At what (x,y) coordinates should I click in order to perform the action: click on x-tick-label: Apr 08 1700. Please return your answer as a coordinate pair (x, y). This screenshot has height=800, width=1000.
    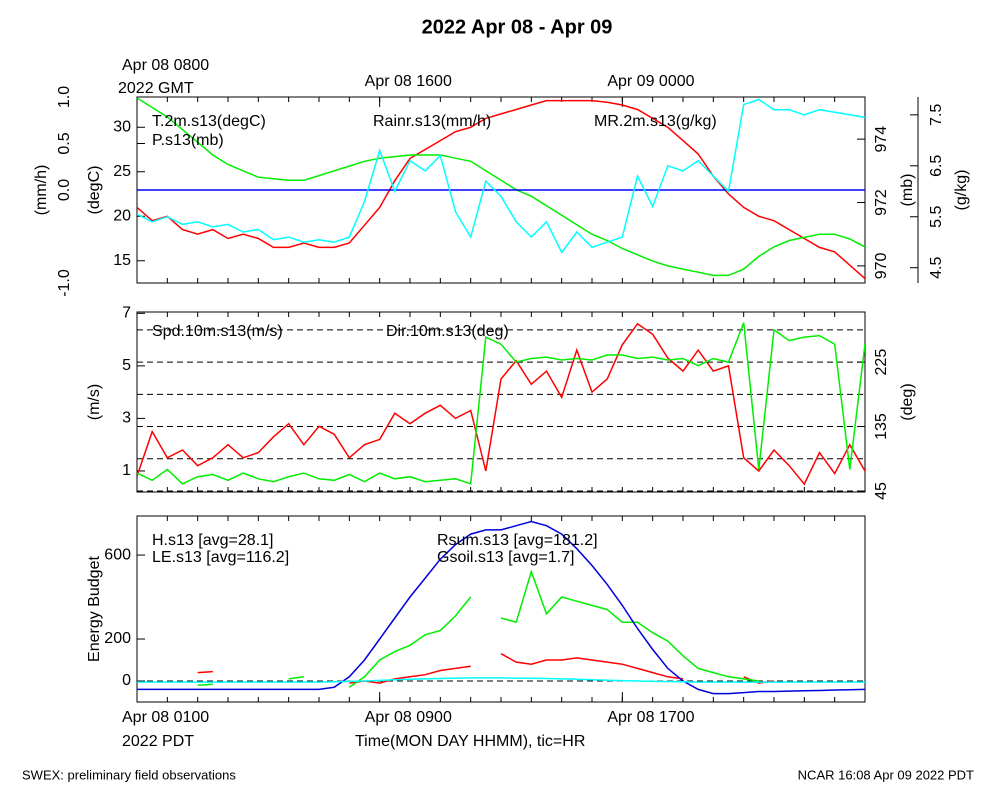
    Looking at the image, I should click on (650, 717).